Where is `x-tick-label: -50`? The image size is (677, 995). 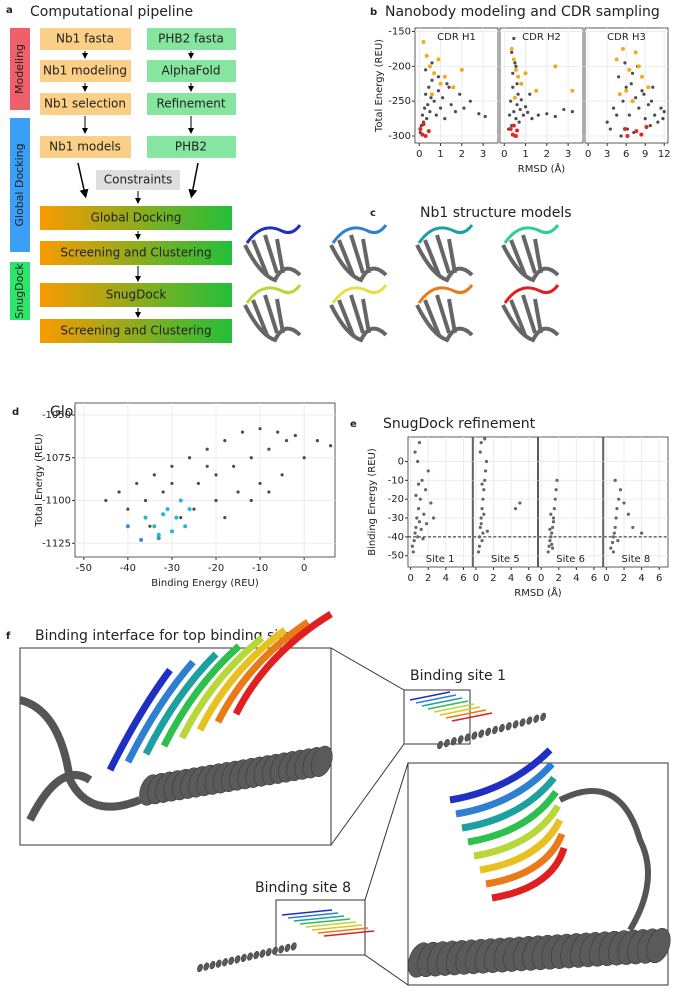
x-tick-label: -50 is located at coordinates (84, 568).